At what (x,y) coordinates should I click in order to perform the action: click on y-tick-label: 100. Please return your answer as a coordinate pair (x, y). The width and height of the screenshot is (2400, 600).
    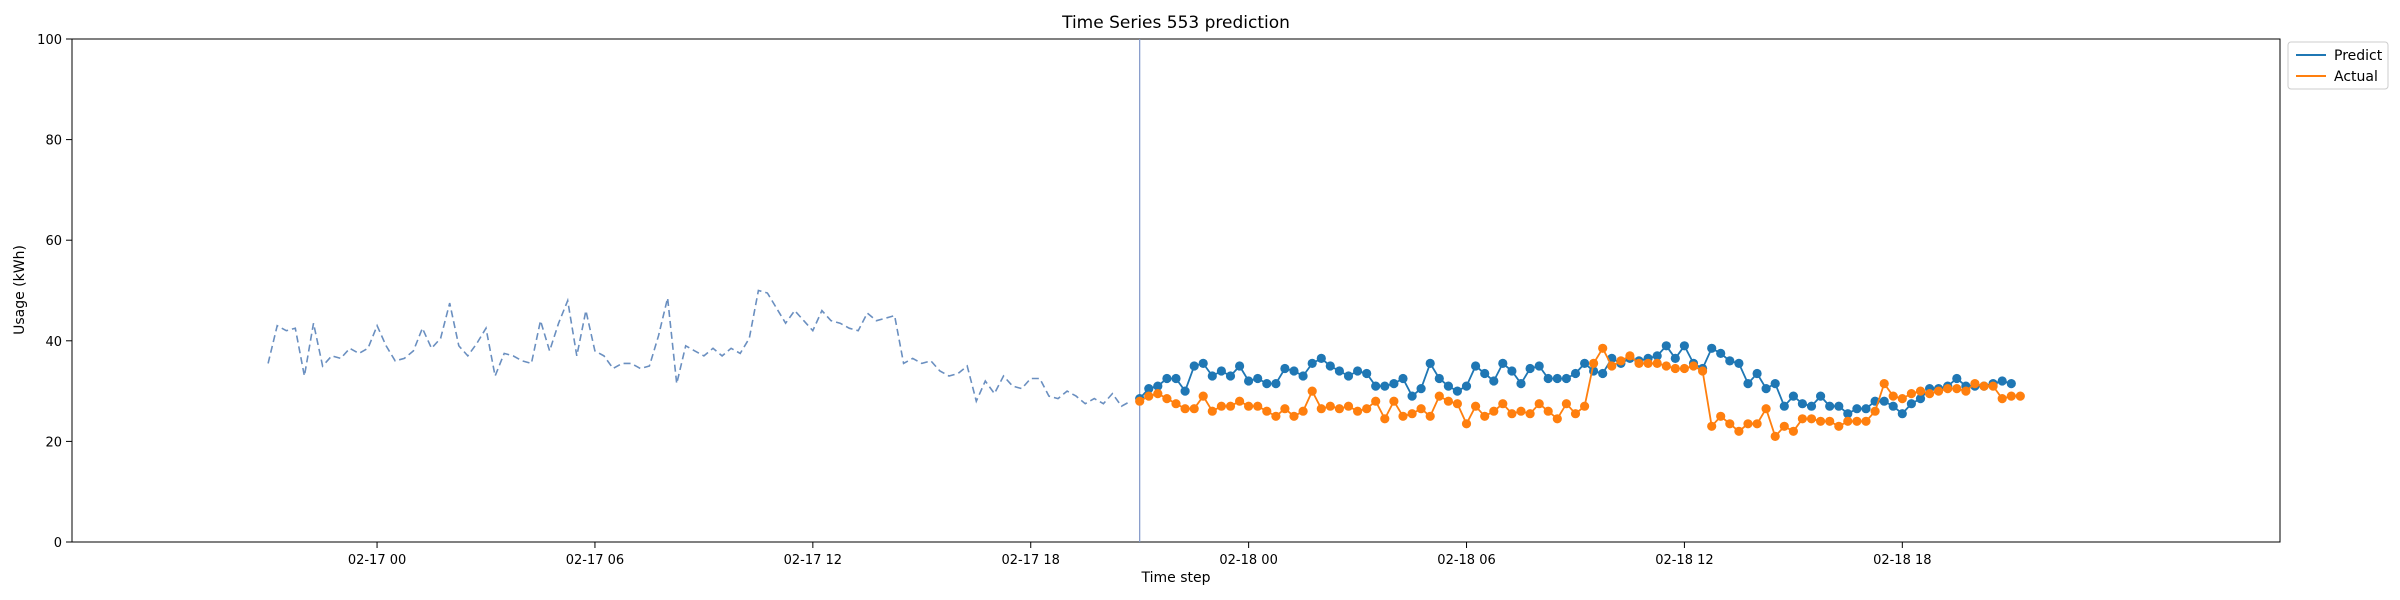
    Looking at the image, I should click on (49, 40).